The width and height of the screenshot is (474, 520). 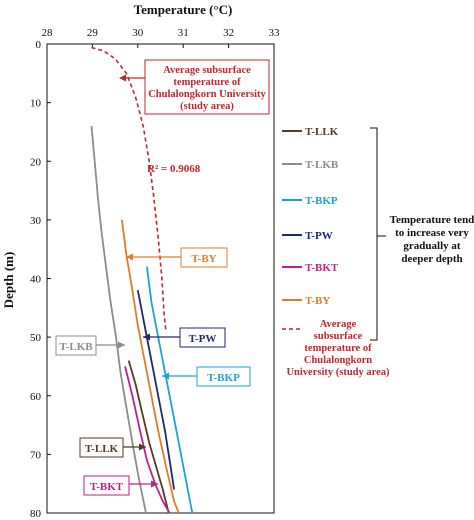 I want to click on callout-arrowhead-t-pw, so click(x=146, y=337).